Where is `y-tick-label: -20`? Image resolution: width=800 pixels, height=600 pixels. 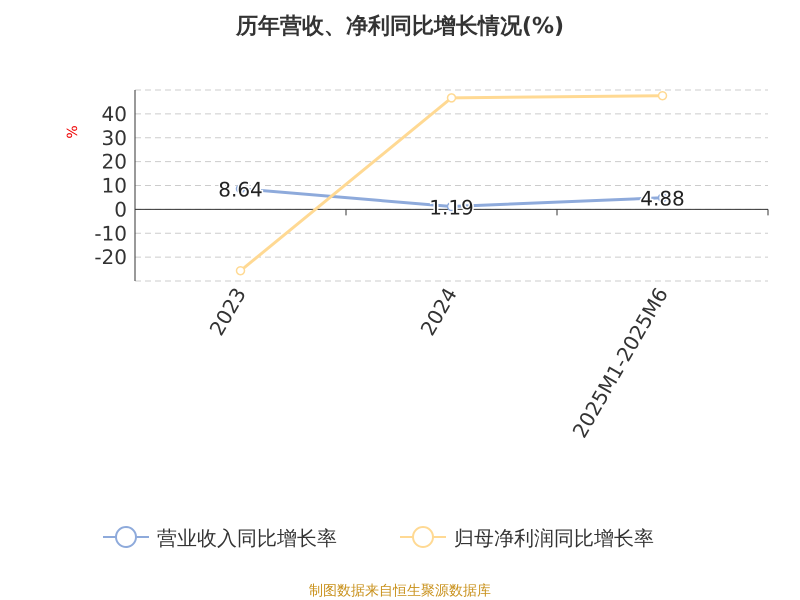
y-tick-label: -20 is located at coordinates (110, 257).